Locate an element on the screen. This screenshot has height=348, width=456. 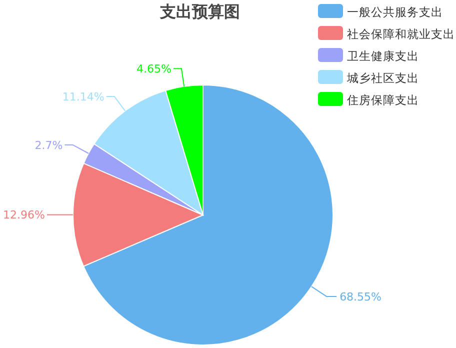
legend-label: 社会保障和就业支出 is located at coordinates (401, 34).